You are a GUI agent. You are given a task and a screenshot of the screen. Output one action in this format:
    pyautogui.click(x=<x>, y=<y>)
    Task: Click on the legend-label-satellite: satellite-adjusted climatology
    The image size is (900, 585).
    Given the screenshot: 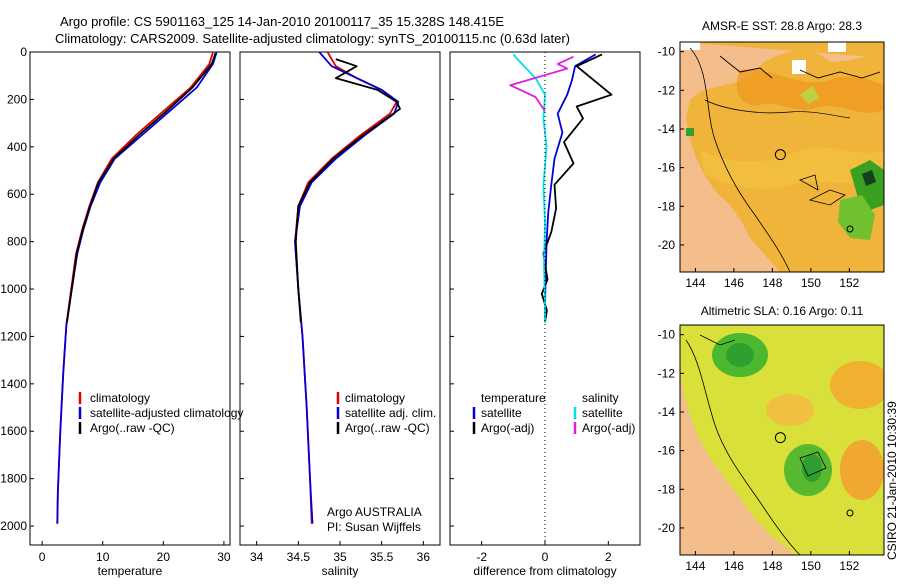 What is the action you would take?
    pyautogui.click(x=166, y=413)
    